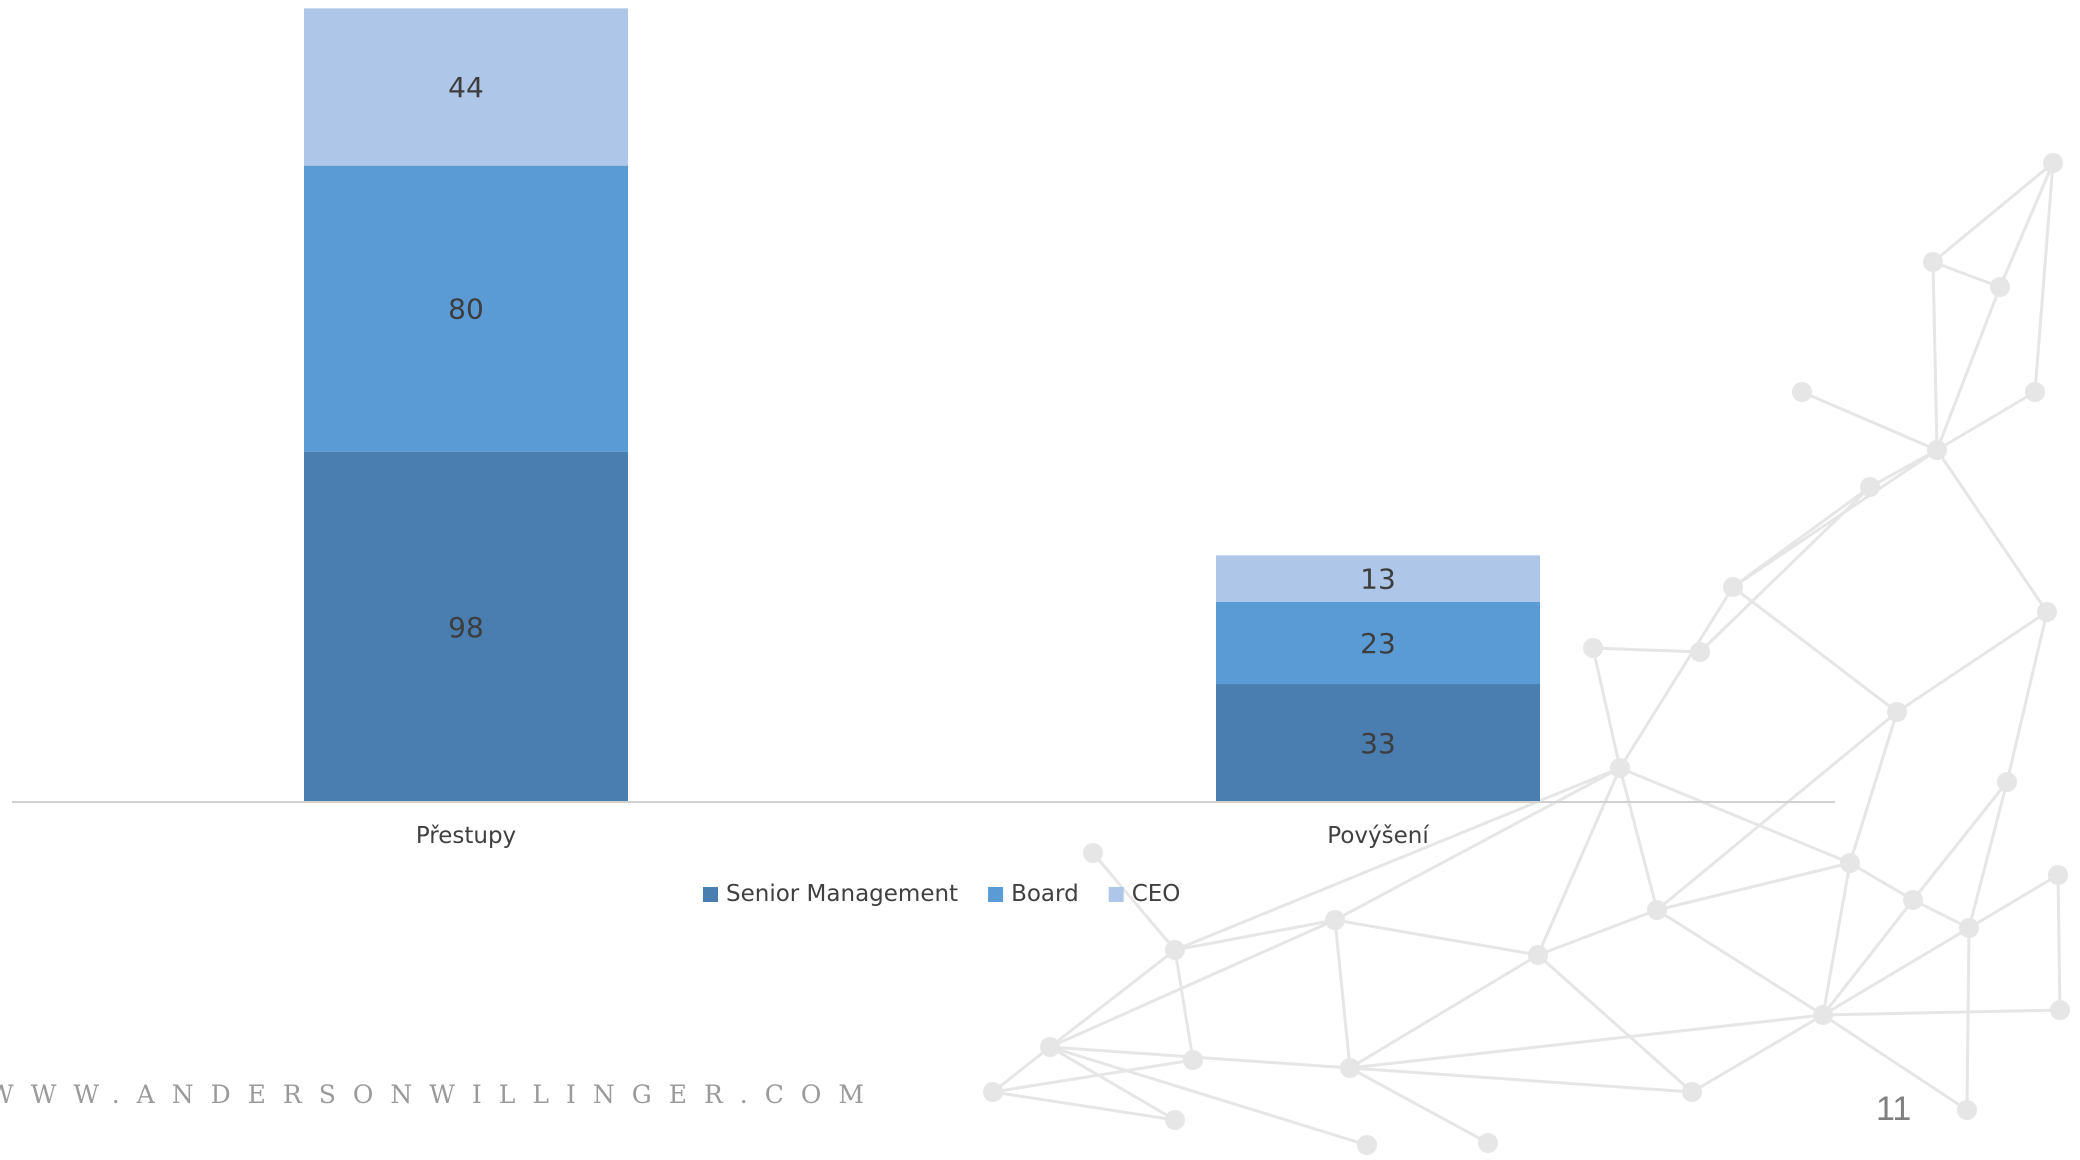  What do you see at coordinates (466, 627) in the screenshot?
I see `data-label: 98` at bounding box center [466, 627].